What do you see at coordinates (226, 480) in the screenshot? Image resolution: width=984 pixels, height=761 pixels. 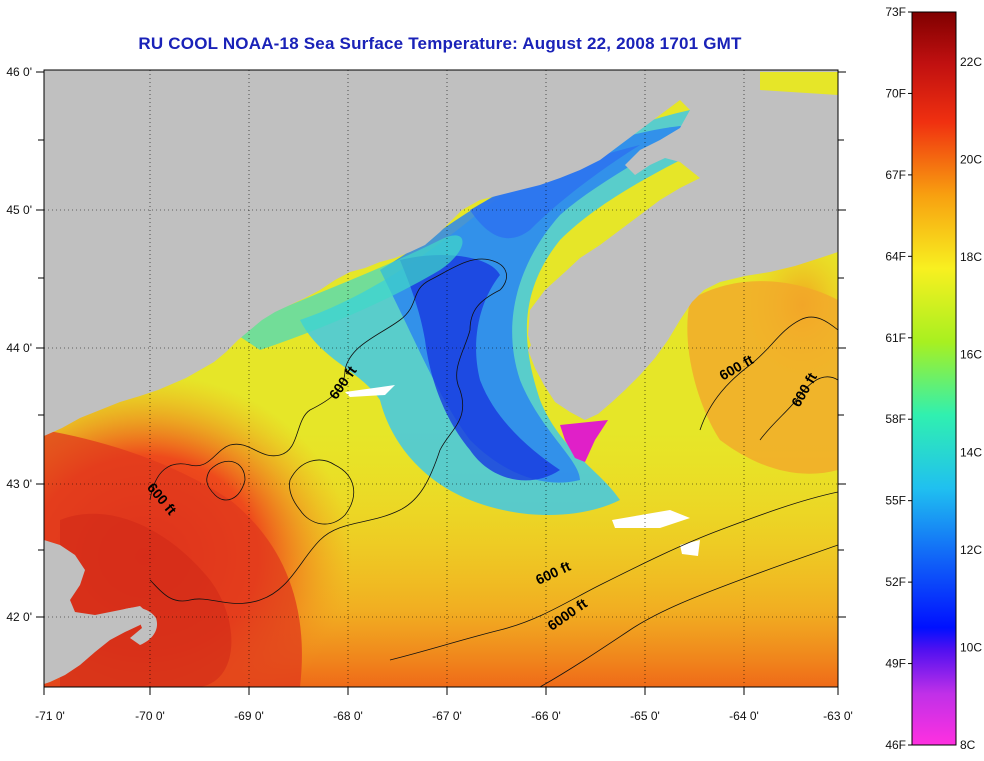 I see `isobath-600ft-basin` at bounding box center [226, 480].